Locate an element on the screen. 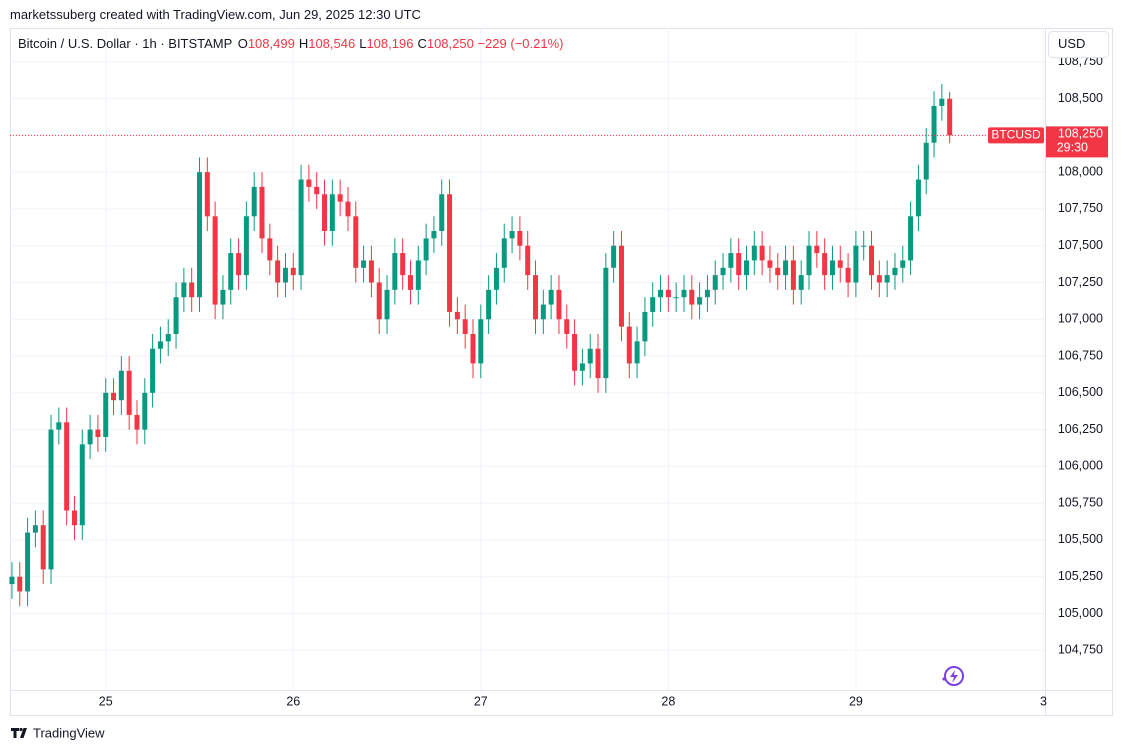 Image resolution: width=1123 pixels, height=751 pixels. y-tick-label: 106,000 is located at coordinates (1080, 466).